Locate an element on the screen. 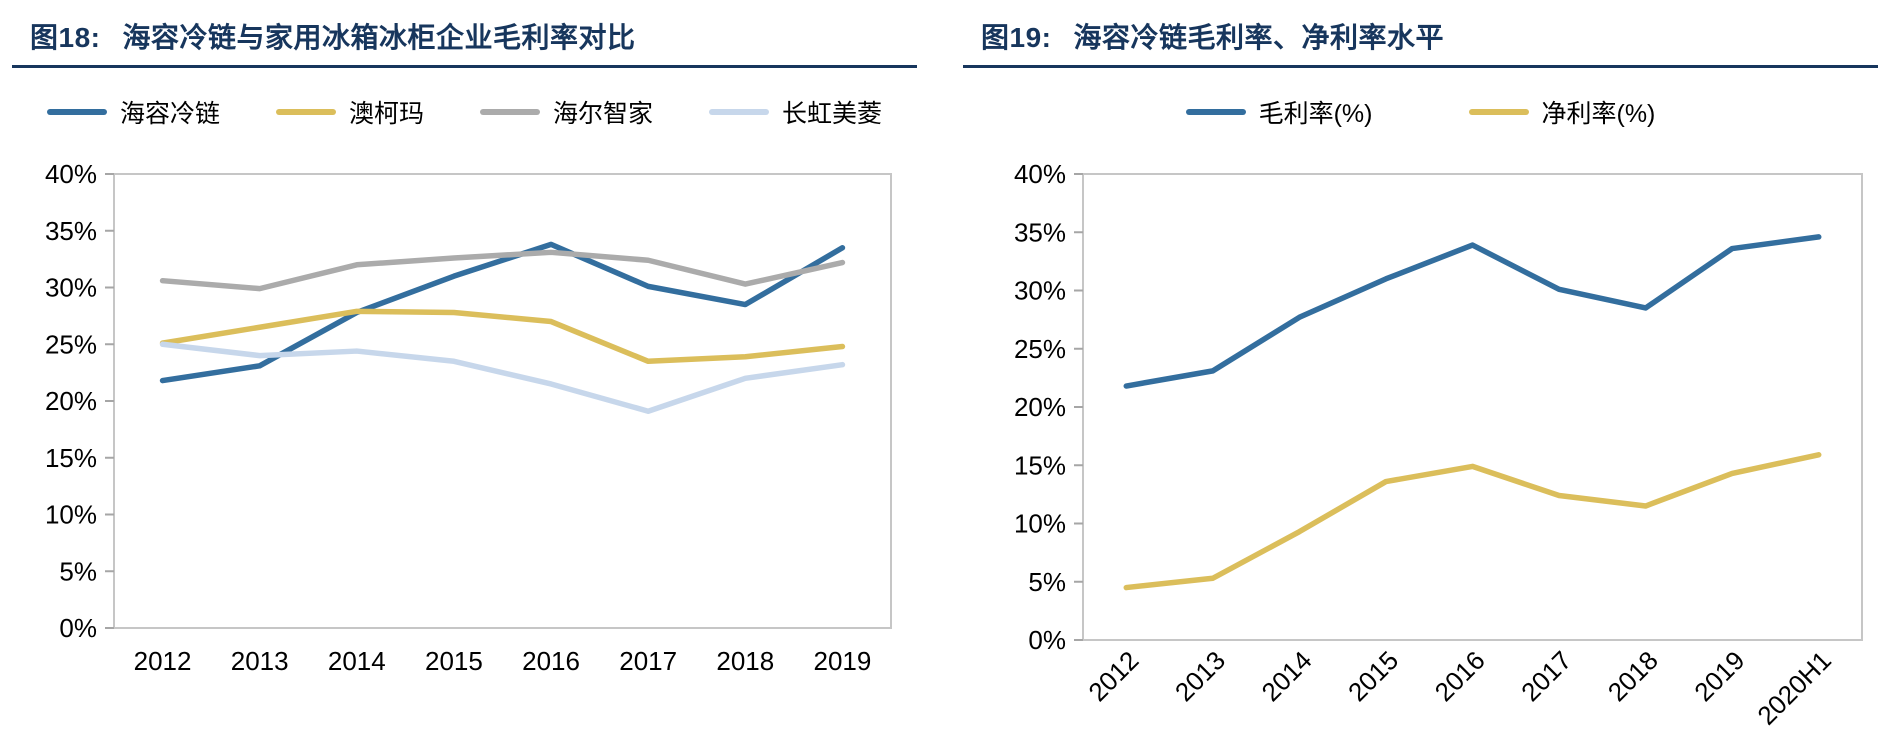 This screenshot has width=1888, height=746. figure-18-legend: 海容冷链 澳柯玛 海尔智家 长虹美菱 is located at coordinates (464, 112).